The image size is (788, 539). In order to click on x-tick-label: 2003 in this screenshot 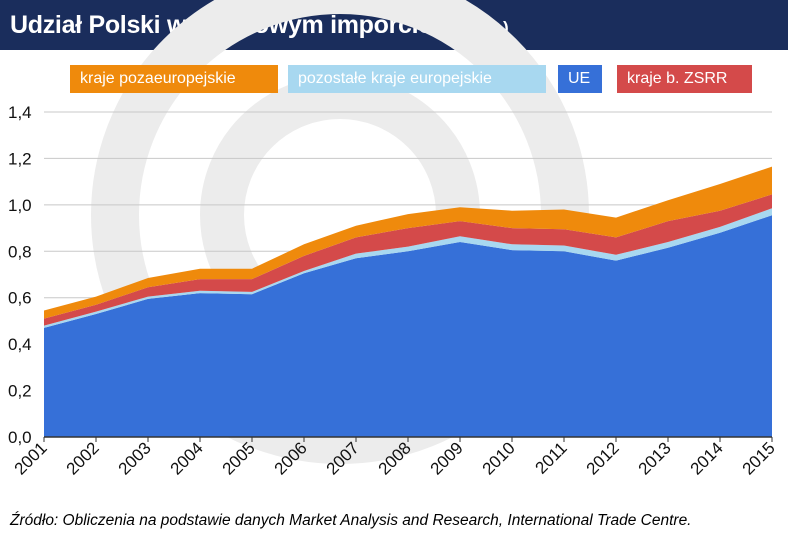, I will do `click(135, 458)`.